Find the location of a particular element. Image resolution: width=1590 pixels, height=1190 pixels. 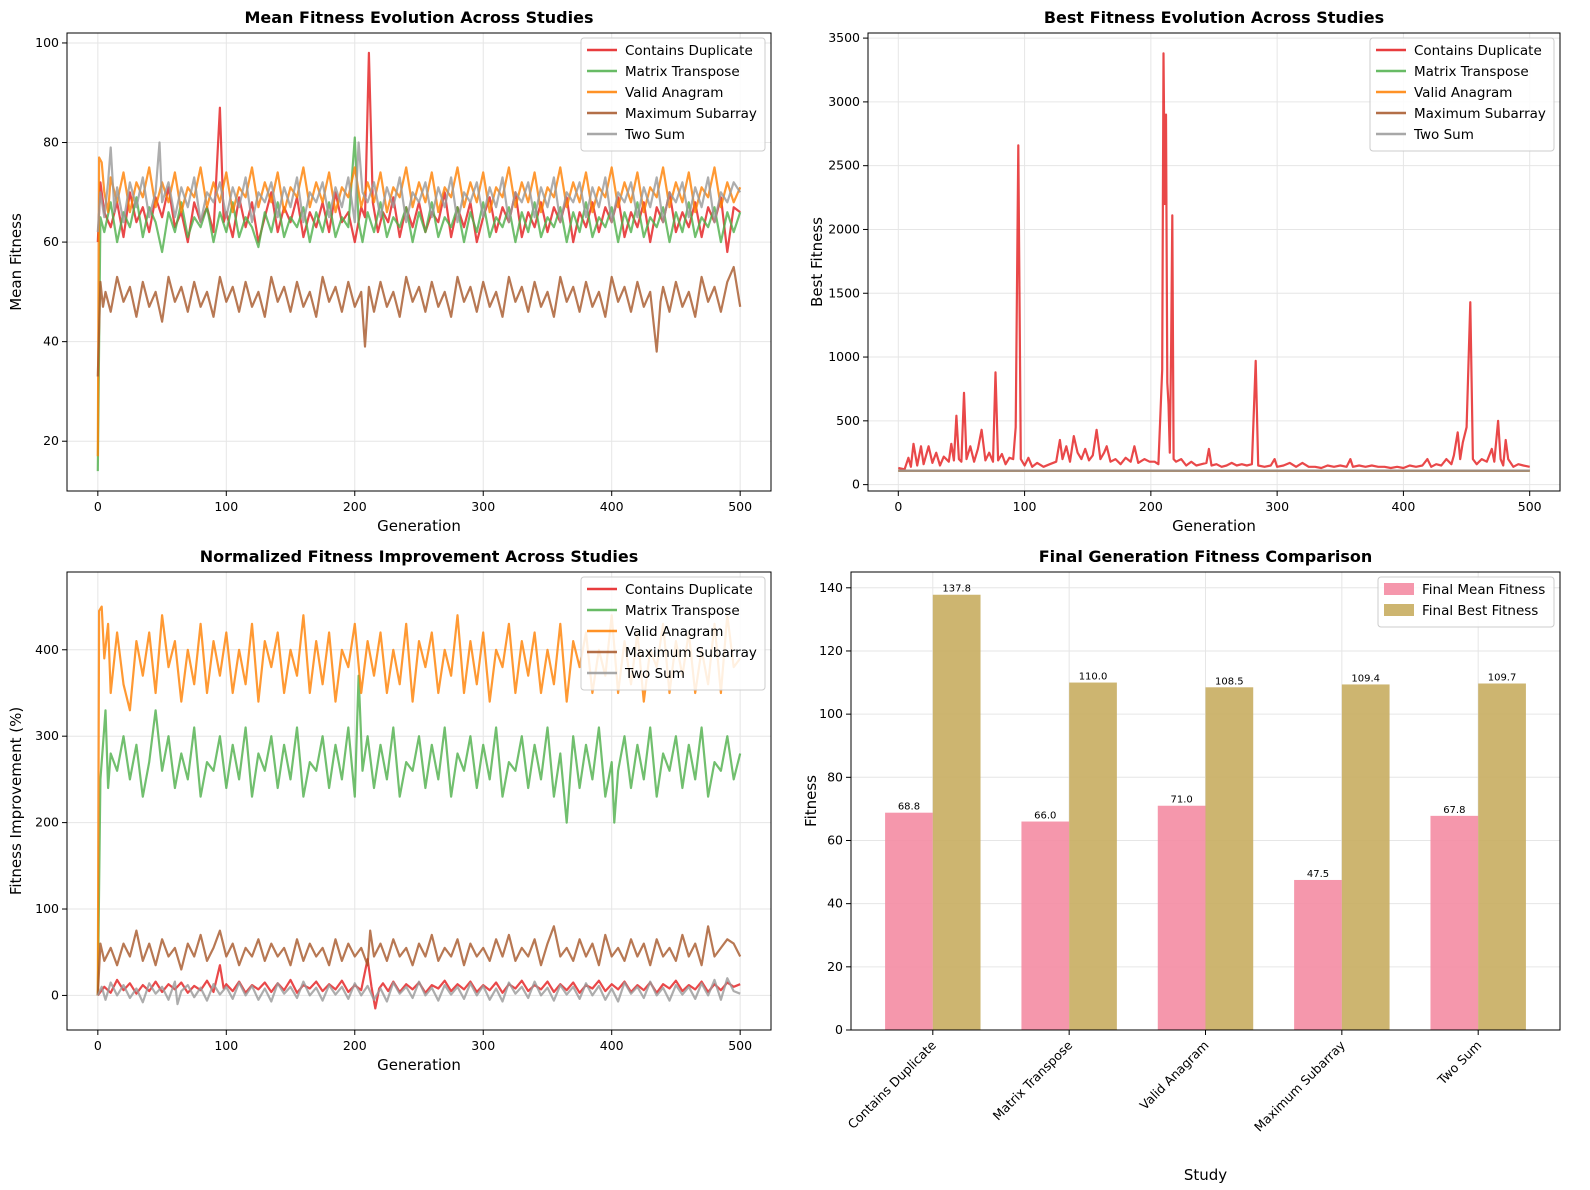

bar-final-mean-fitness-contains-duplicate is located at coordinates (909, 921).